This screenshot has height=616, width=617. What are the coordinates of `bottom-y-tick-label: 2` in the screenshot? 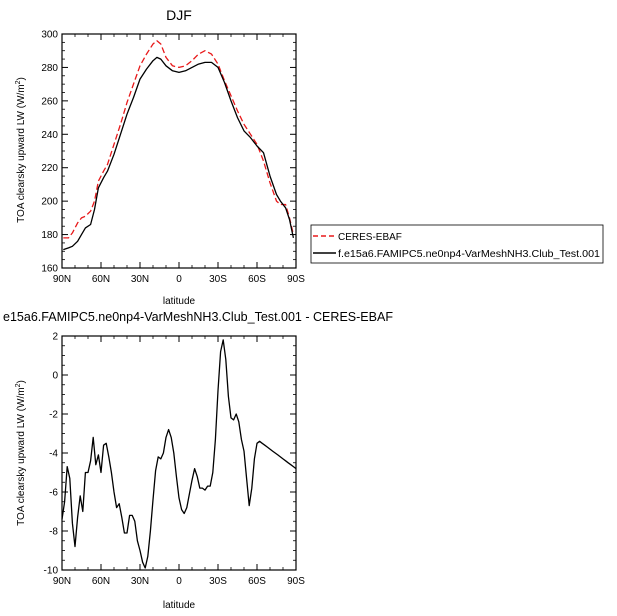 It's located at (55, 337).